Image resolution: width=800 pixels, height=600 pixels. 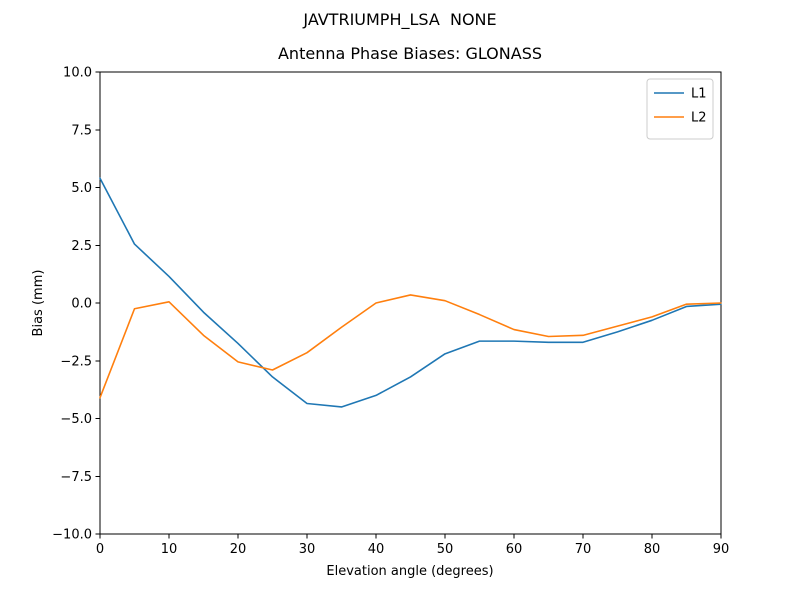 What do you see at coordinates (81, 304) in the screenshot?
I see `y-tick-label: 0.0` at bounding box center [81, 304].